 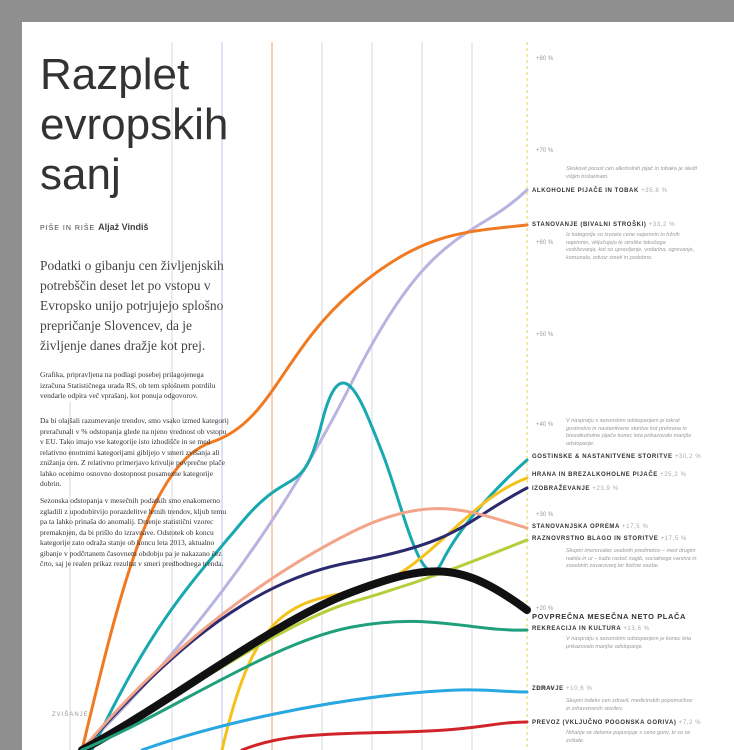 I want to click on category-name: POVPREČNA MESEČNA NETO PLAČA, so click(x=609, y=616).